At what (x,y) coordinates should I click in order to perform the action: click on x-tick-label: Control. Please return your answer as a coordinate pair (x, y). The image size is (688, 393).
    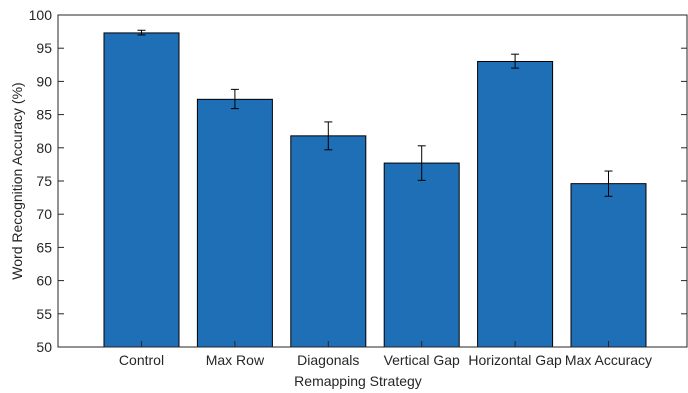
    Looking at the image, I should click on (141, 360).